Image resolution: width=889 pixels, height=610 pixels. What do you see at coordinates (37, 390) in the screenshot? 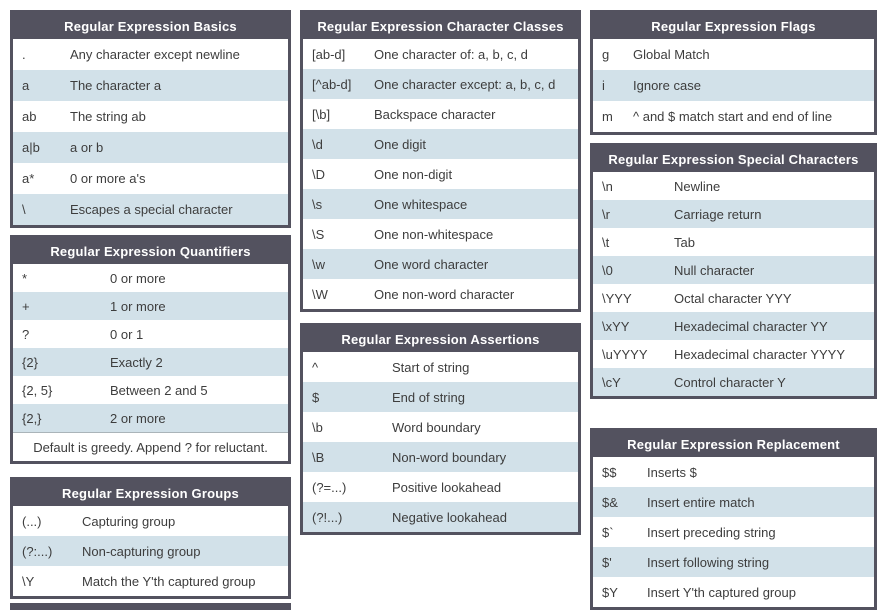
I see `pattern-symbol: {2, 5}` at bounding box center [37, 390].